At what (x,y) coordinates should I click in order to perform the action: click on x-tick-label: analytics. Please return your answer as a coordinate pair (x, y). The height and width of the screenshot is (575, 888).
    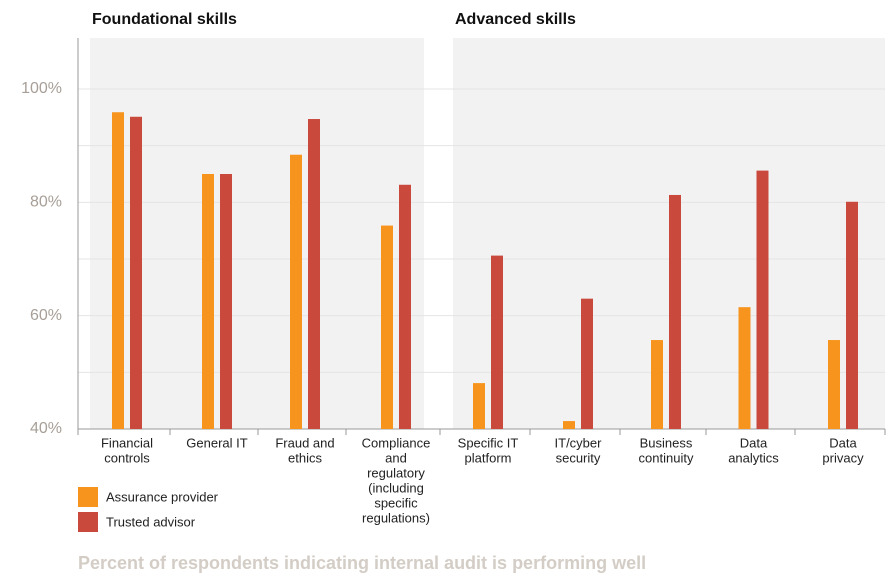
    Looking at the image, I should click on (753, 457).